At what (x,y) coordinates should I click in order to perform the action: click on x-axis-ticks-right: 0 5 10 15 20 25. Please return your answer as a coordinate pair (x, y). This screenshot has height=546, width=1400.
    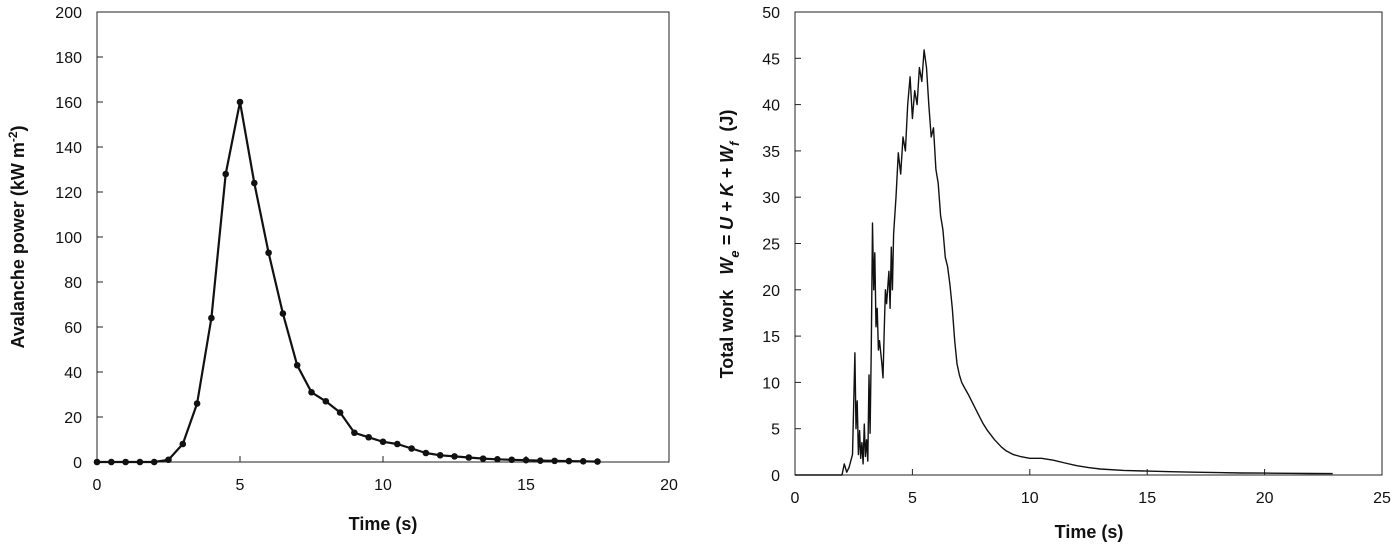
    Looking at the image, I should click on (1091, 488).